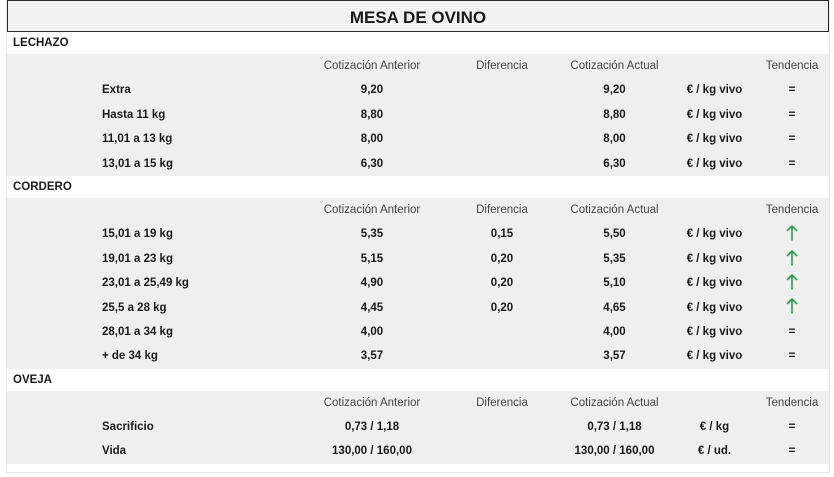 The width and height of the screenshot is (834, 477). I want to click on row-category: 19,01 a 23 kg, so click(137, 258).